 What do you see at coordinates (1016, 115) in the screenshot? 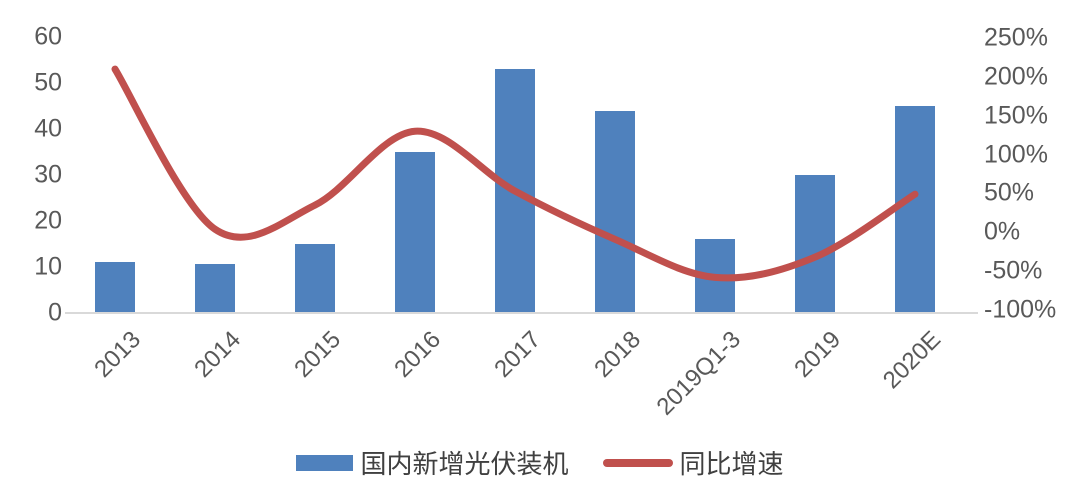
I see `y-axis-tick-right: 150%` at bounding box center [1016, 115].